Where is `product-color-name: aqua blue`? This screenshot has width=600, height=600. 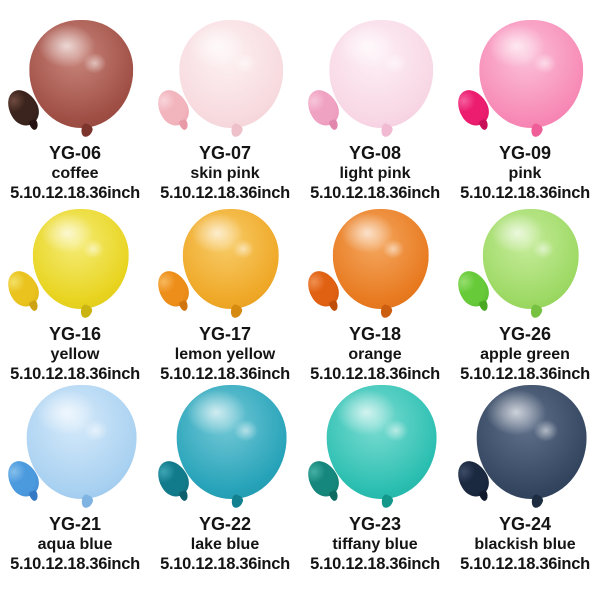 product-color-name: aqua blue is located at coordinates (75, 544).